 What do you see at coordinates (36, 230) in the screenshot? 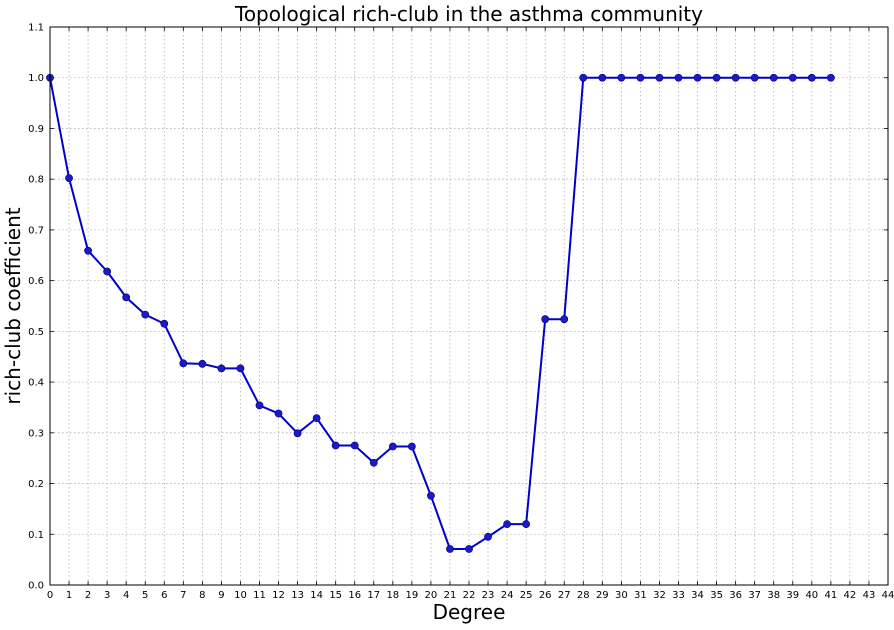
I see `y-tick-label: 0.7` at bounding box center [36, 230].